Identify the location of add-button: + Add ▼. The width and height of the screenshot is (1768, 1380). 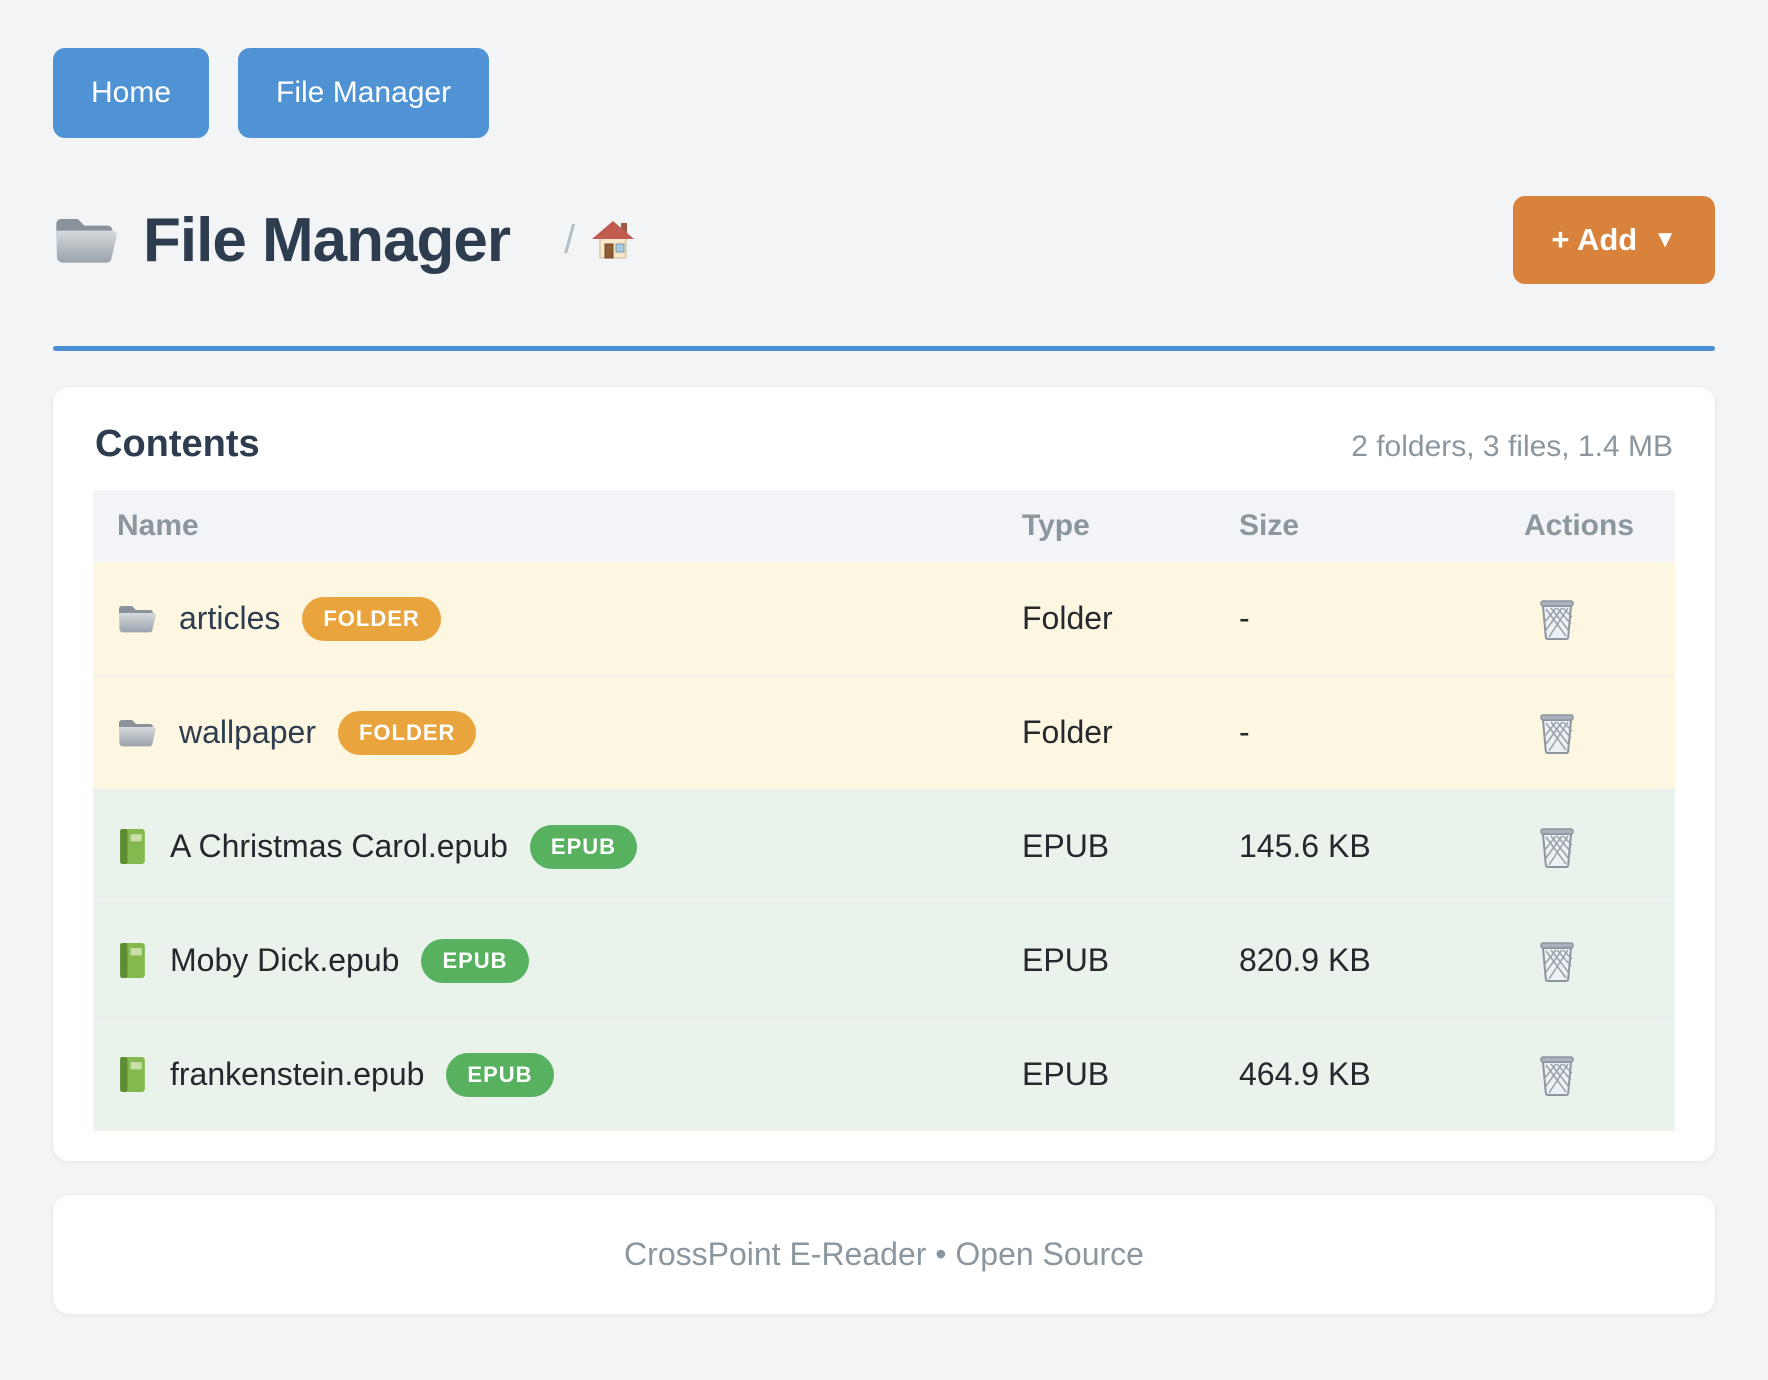
(1614, 240).